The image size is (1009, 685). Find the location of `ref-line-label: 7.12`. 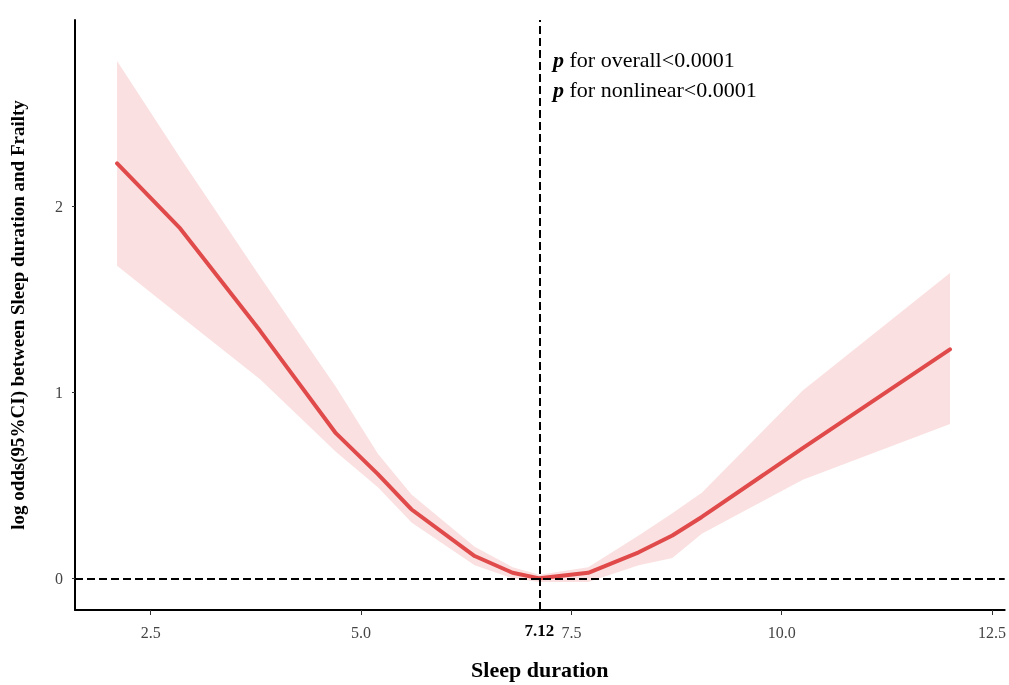

ref-line-label: 7.12 is located at coordinates (539, 630).